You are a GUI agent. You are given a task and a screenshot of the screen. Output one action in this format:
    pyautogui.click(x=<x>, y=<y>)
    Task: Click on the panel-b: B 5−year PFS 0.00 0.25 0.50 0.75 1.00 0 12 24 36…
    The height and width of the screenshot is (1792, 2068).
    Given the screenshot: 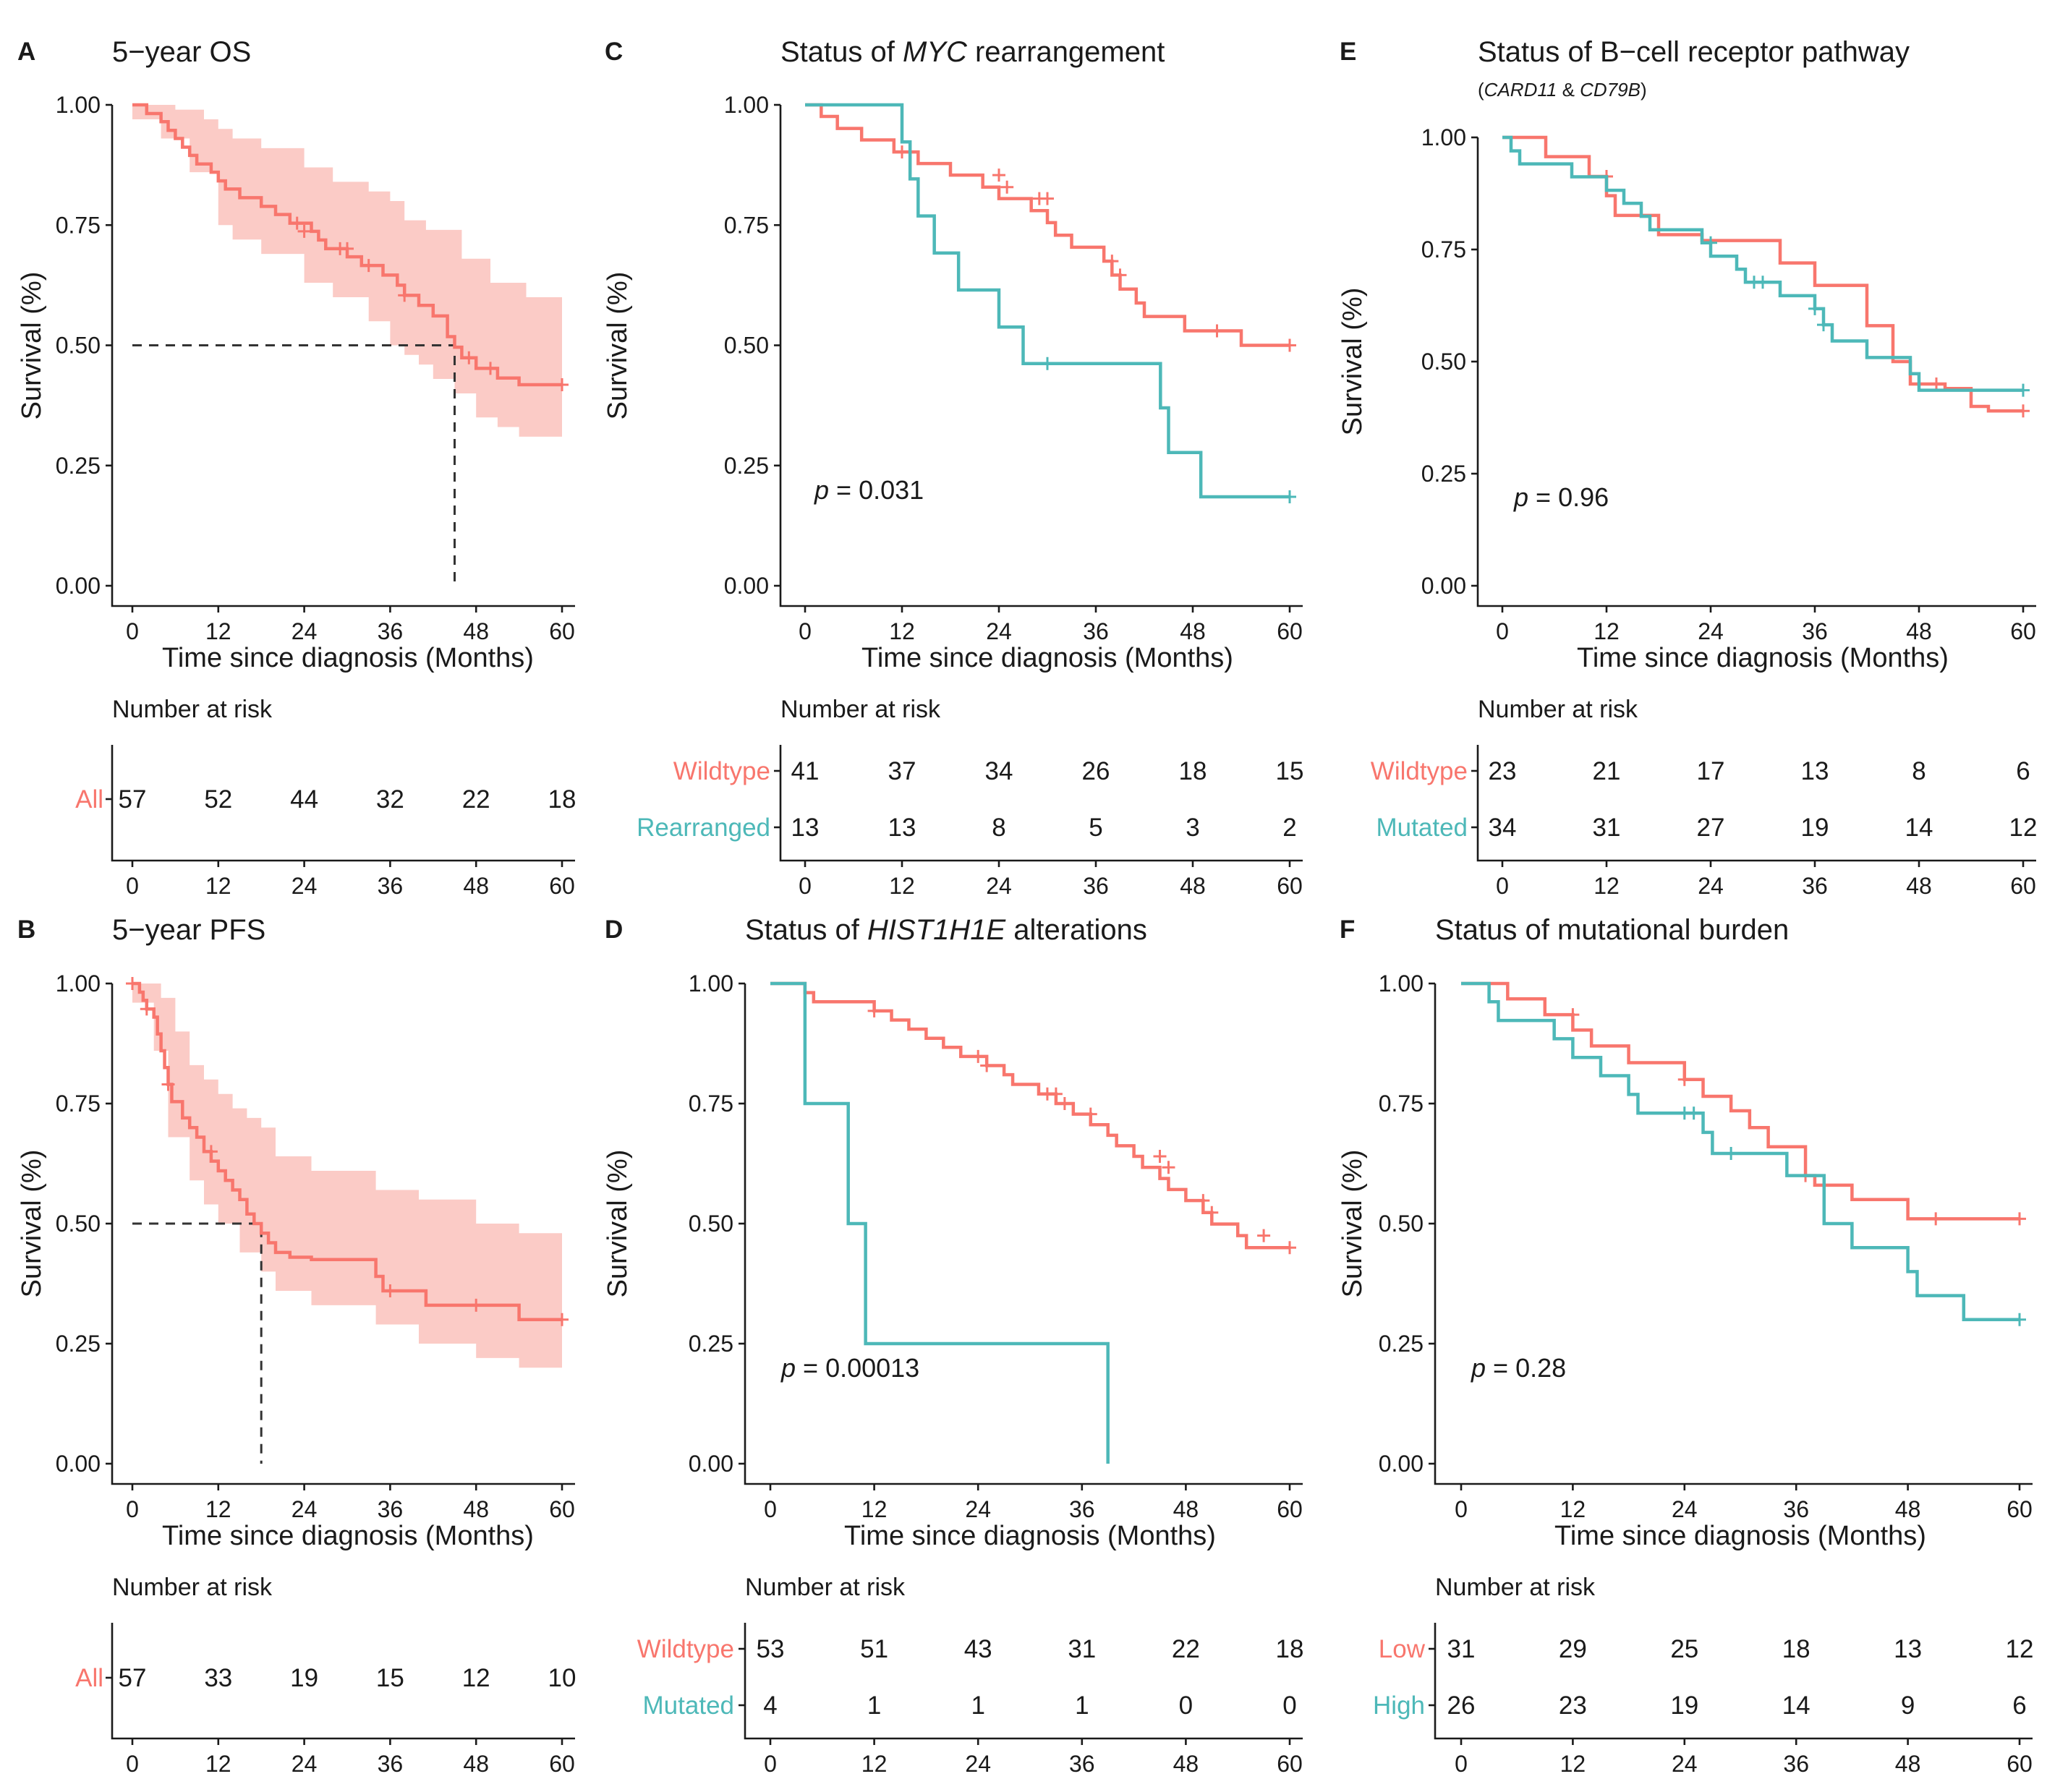 What is the action you would take?
    pyautogui.click(x=297, y=1345)
    